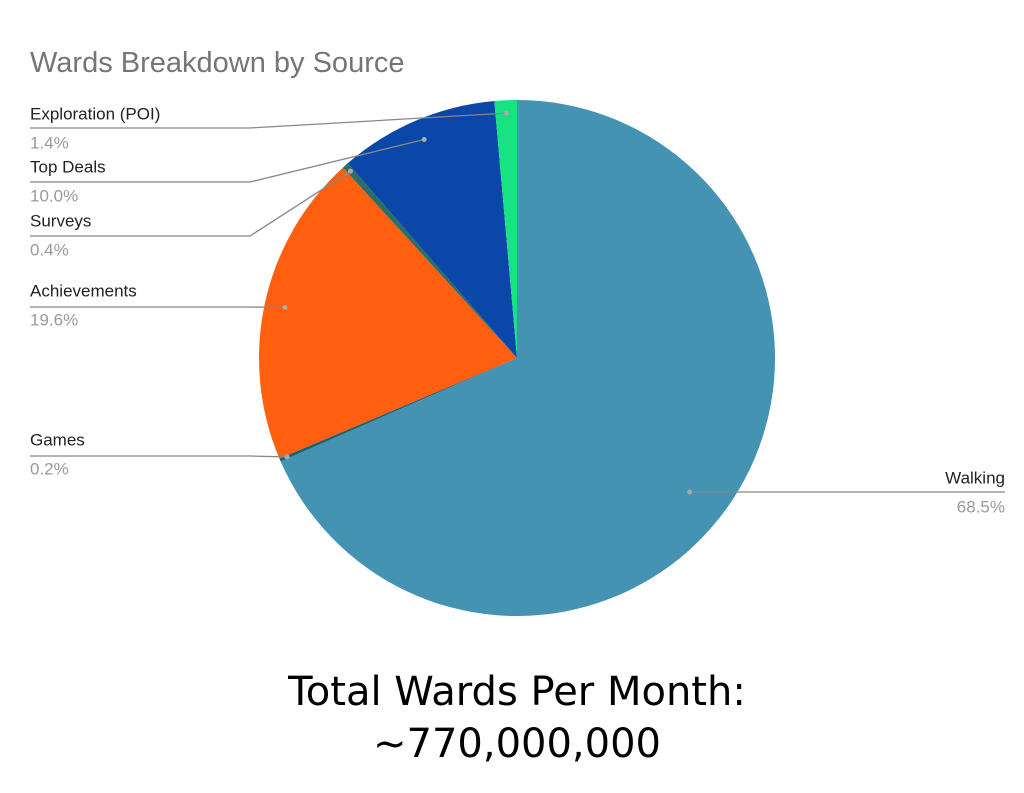 The image size is (1024, 793). Describe the element at coordinates (49, 249) in the screenshot. I see `slice-value-label: 0.4%` at that location.